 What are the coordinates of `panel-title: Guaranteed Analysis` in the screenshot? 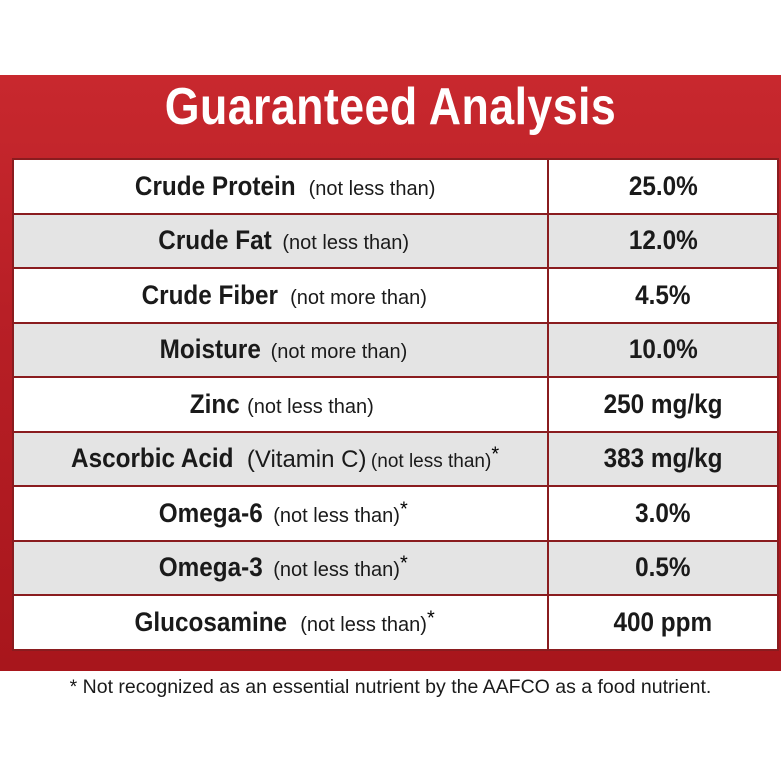 It's located at (390, 107).